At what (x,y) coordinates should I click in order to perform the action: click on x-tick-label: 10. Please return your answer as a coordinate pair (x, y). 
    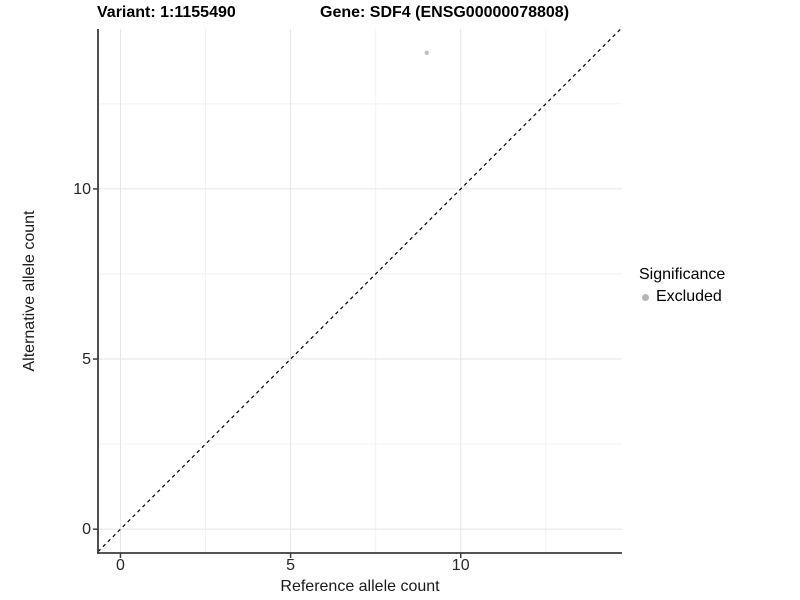
    Looking at the image, I should click on (460, 565).